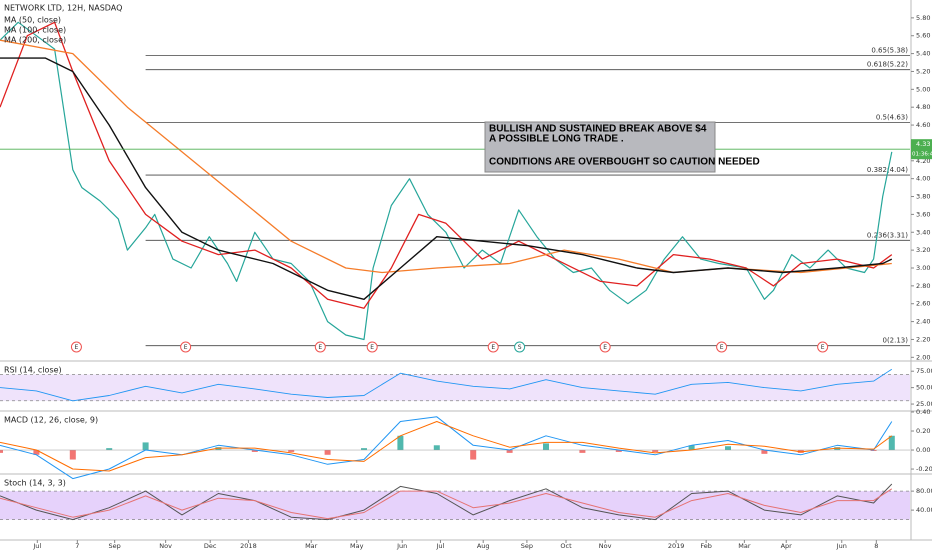 Image resolution: width=932 pixels, height=550 pixels. Describe the element at coordinates (924, 371) in the screenshot. I see `y-tick-label: 75.00` at that location.